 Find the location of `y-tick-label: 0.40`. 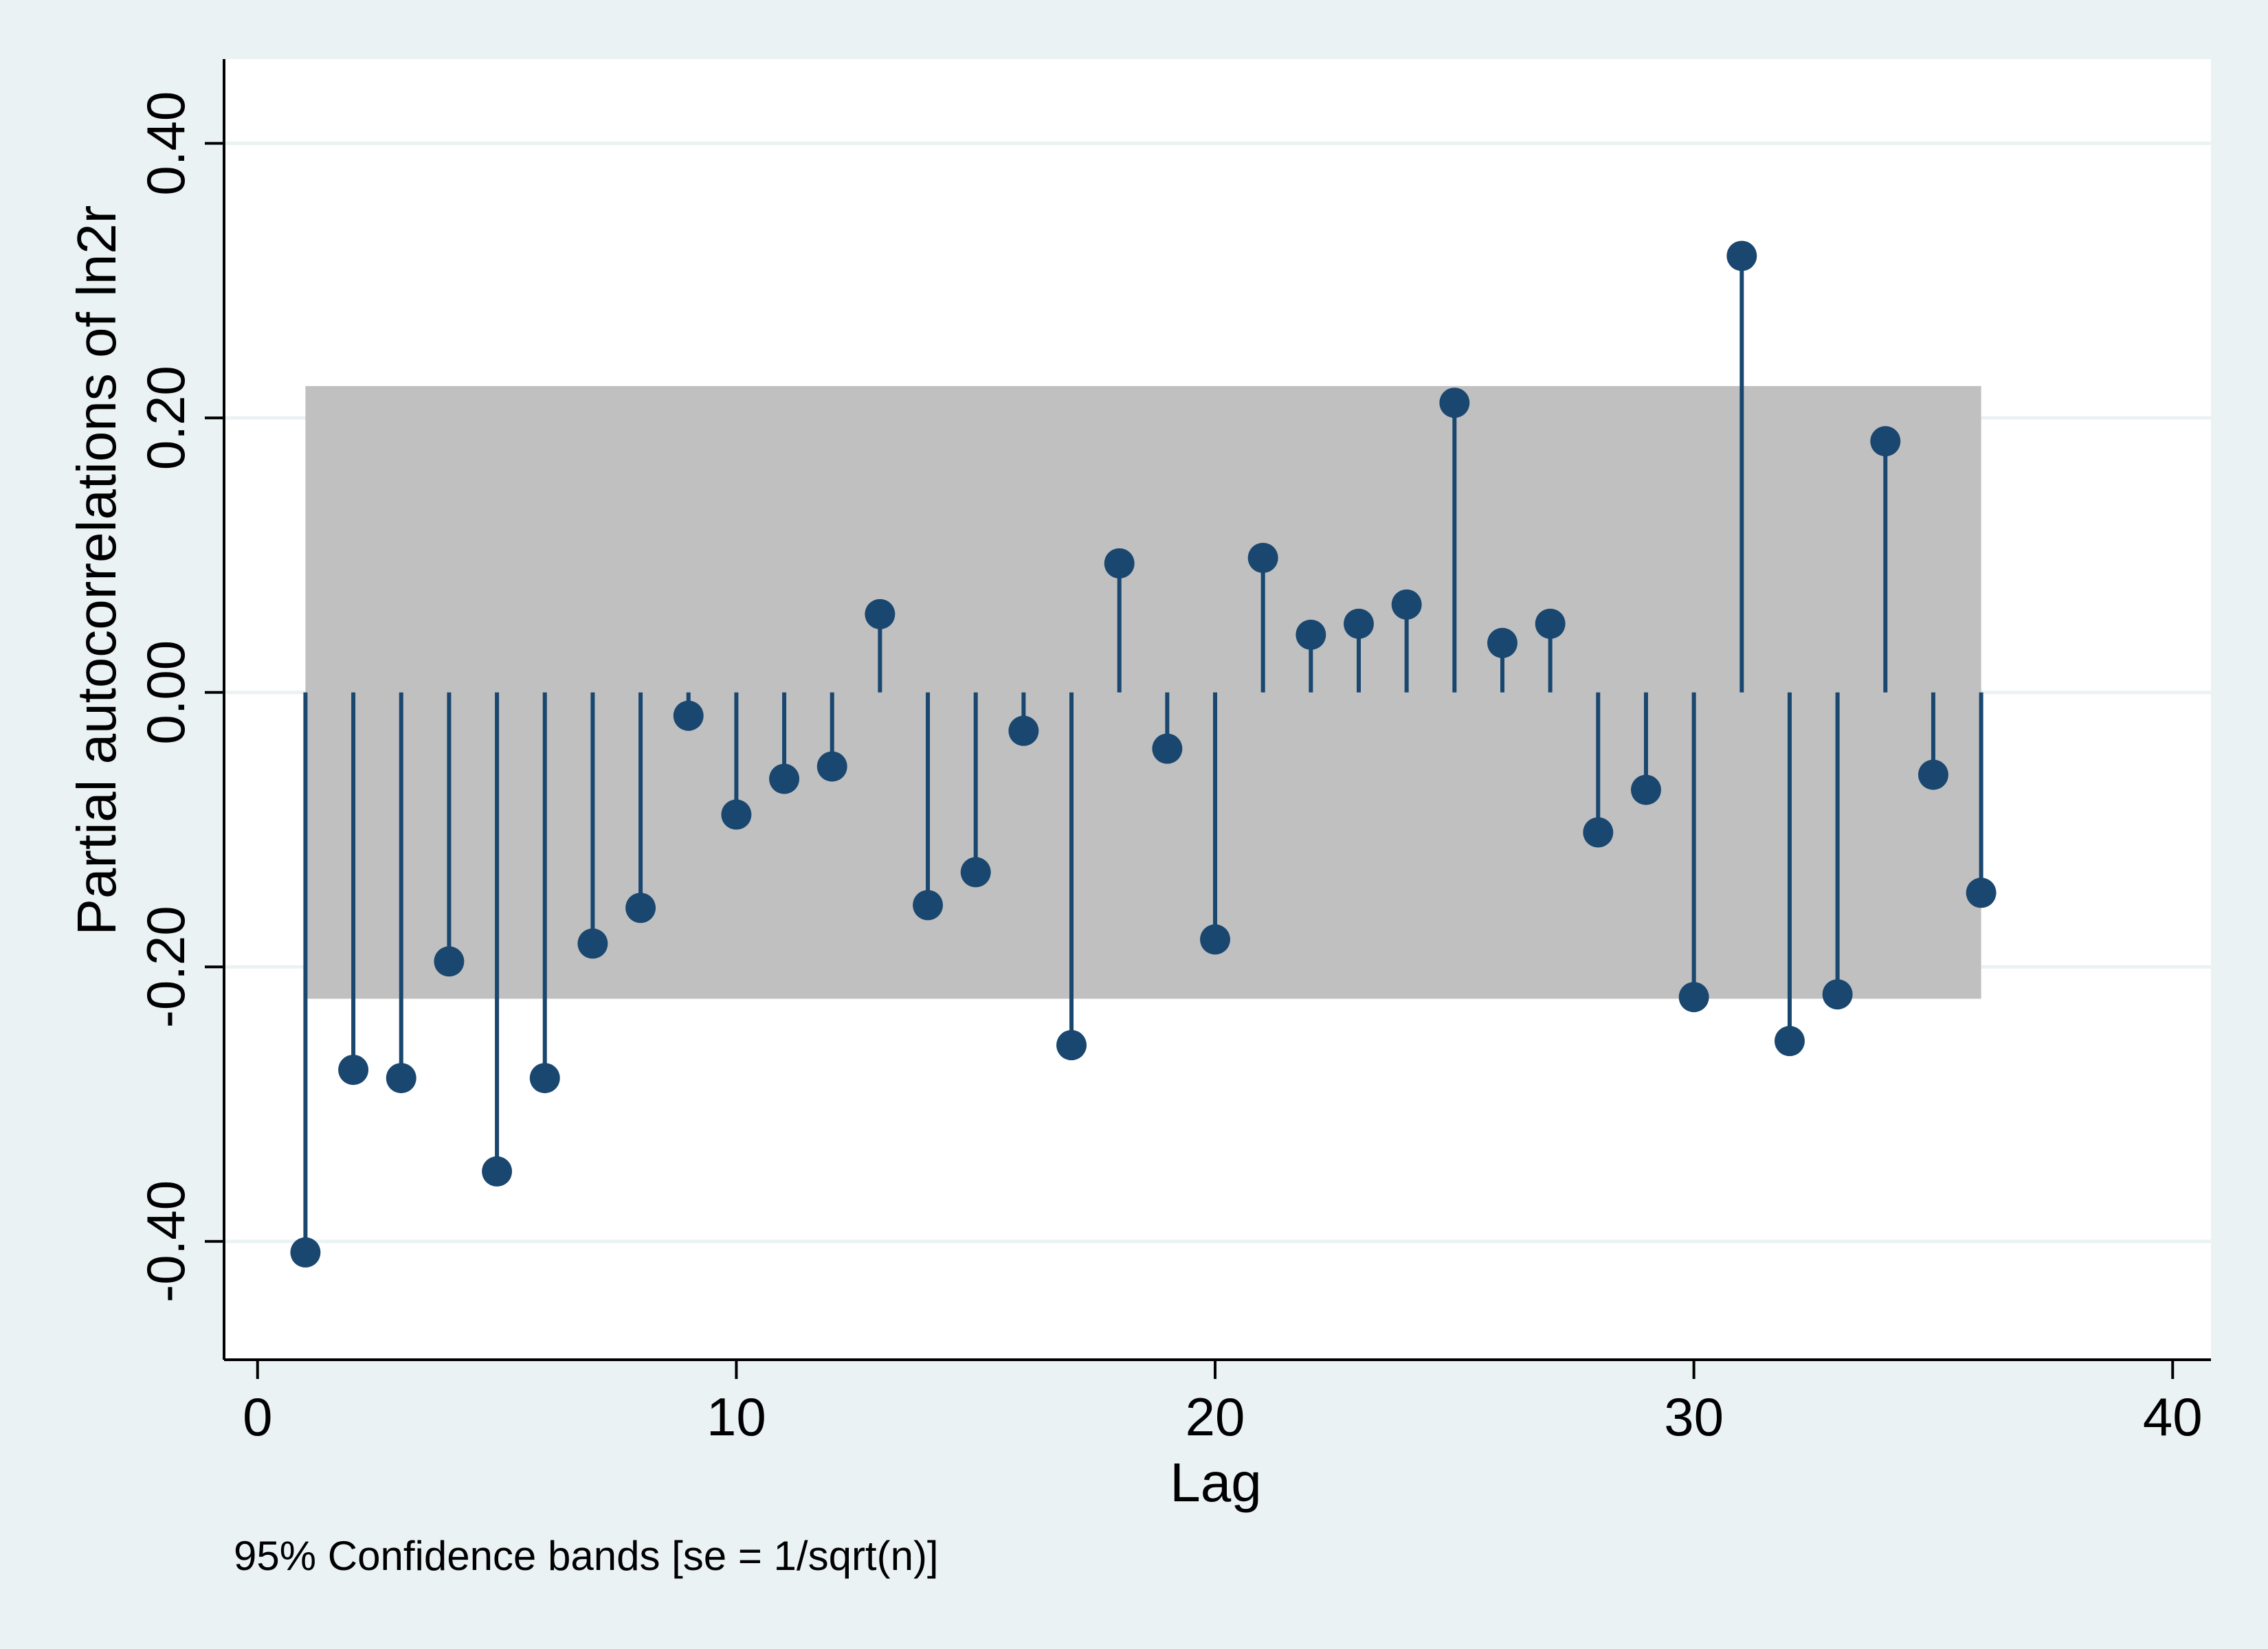

y-tick-label: 0.40 is located at coordinates (165, 143).